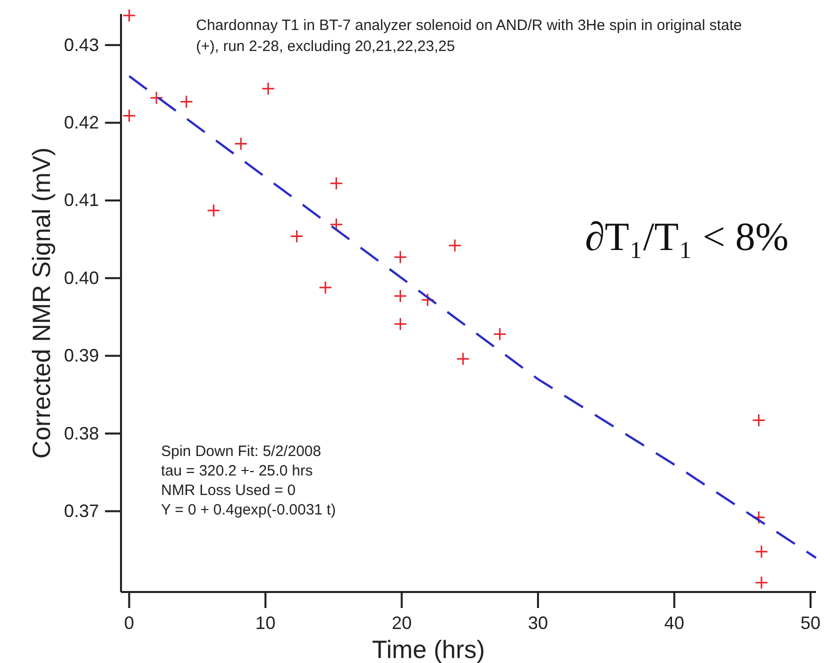 This screenshot has height=663, width=830. What do you see at coordinates (810, 622) in the screenshot?
I see `x-tick-label: 50` at bounding box center [810, 622].